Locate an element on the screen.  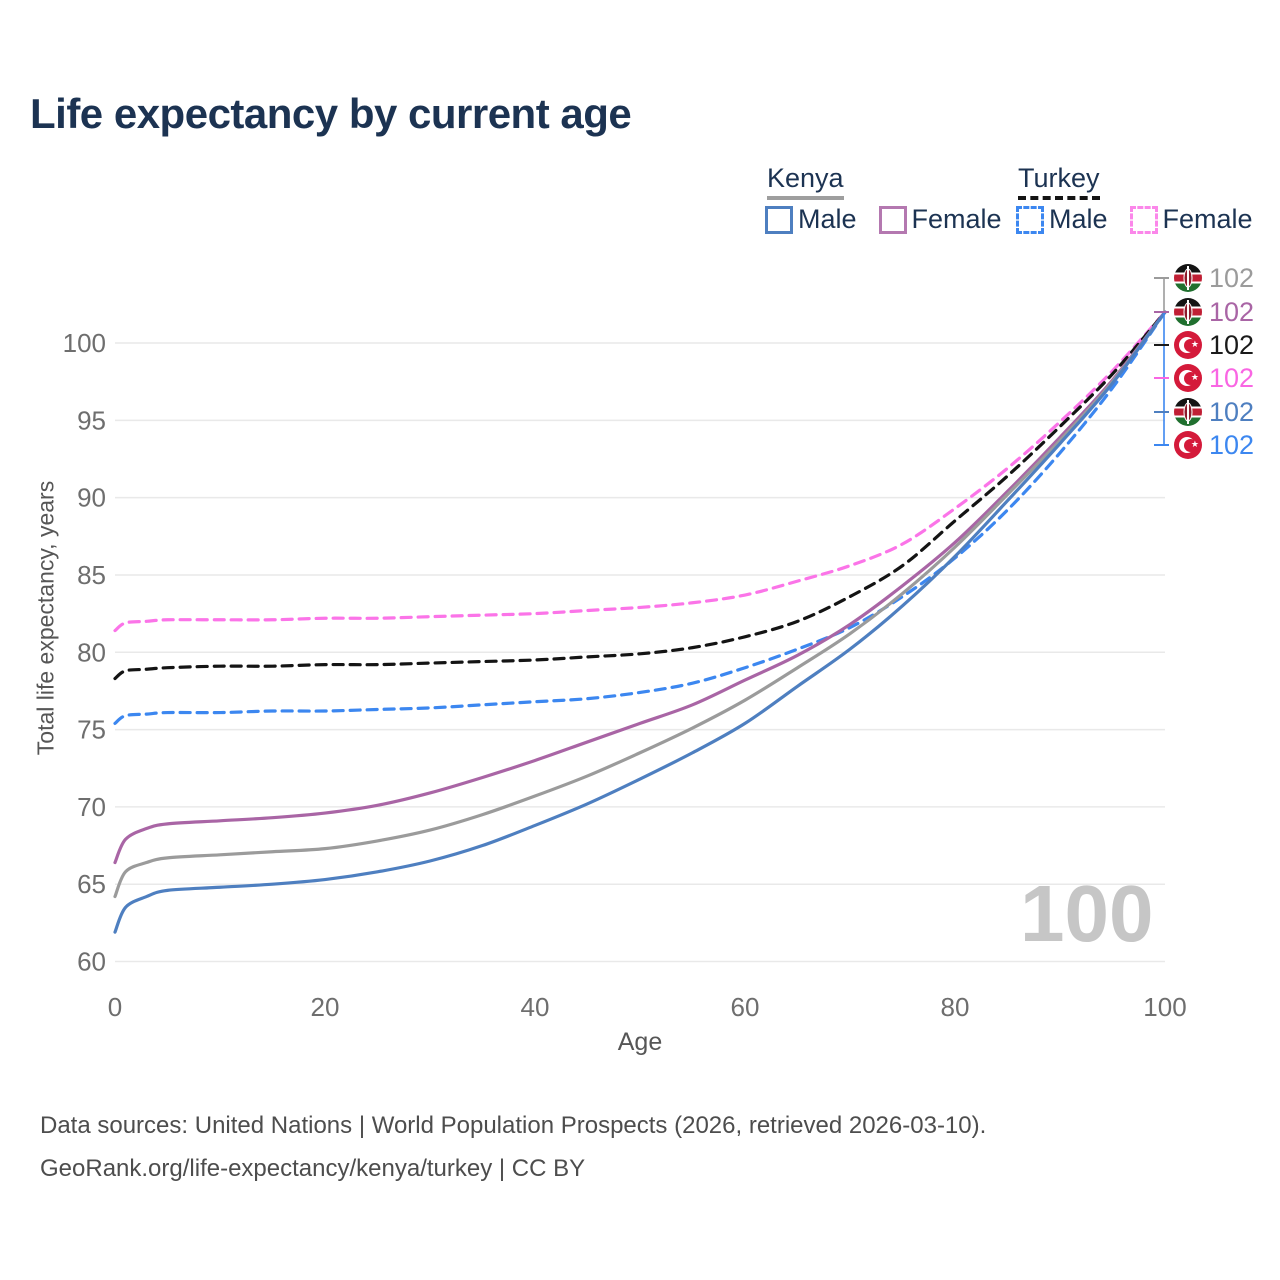
svg-text: 90 is located at coordinates (91, 498).